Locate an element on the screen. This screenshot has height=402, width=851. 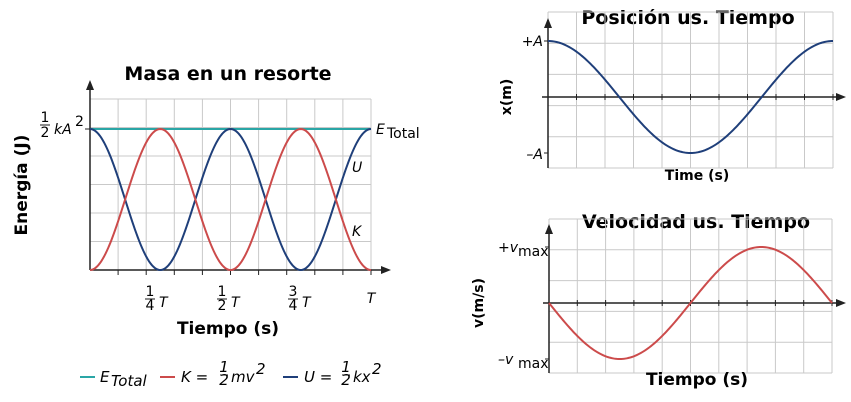
x-tick-3-var: T is located at coordinates (307, 303).